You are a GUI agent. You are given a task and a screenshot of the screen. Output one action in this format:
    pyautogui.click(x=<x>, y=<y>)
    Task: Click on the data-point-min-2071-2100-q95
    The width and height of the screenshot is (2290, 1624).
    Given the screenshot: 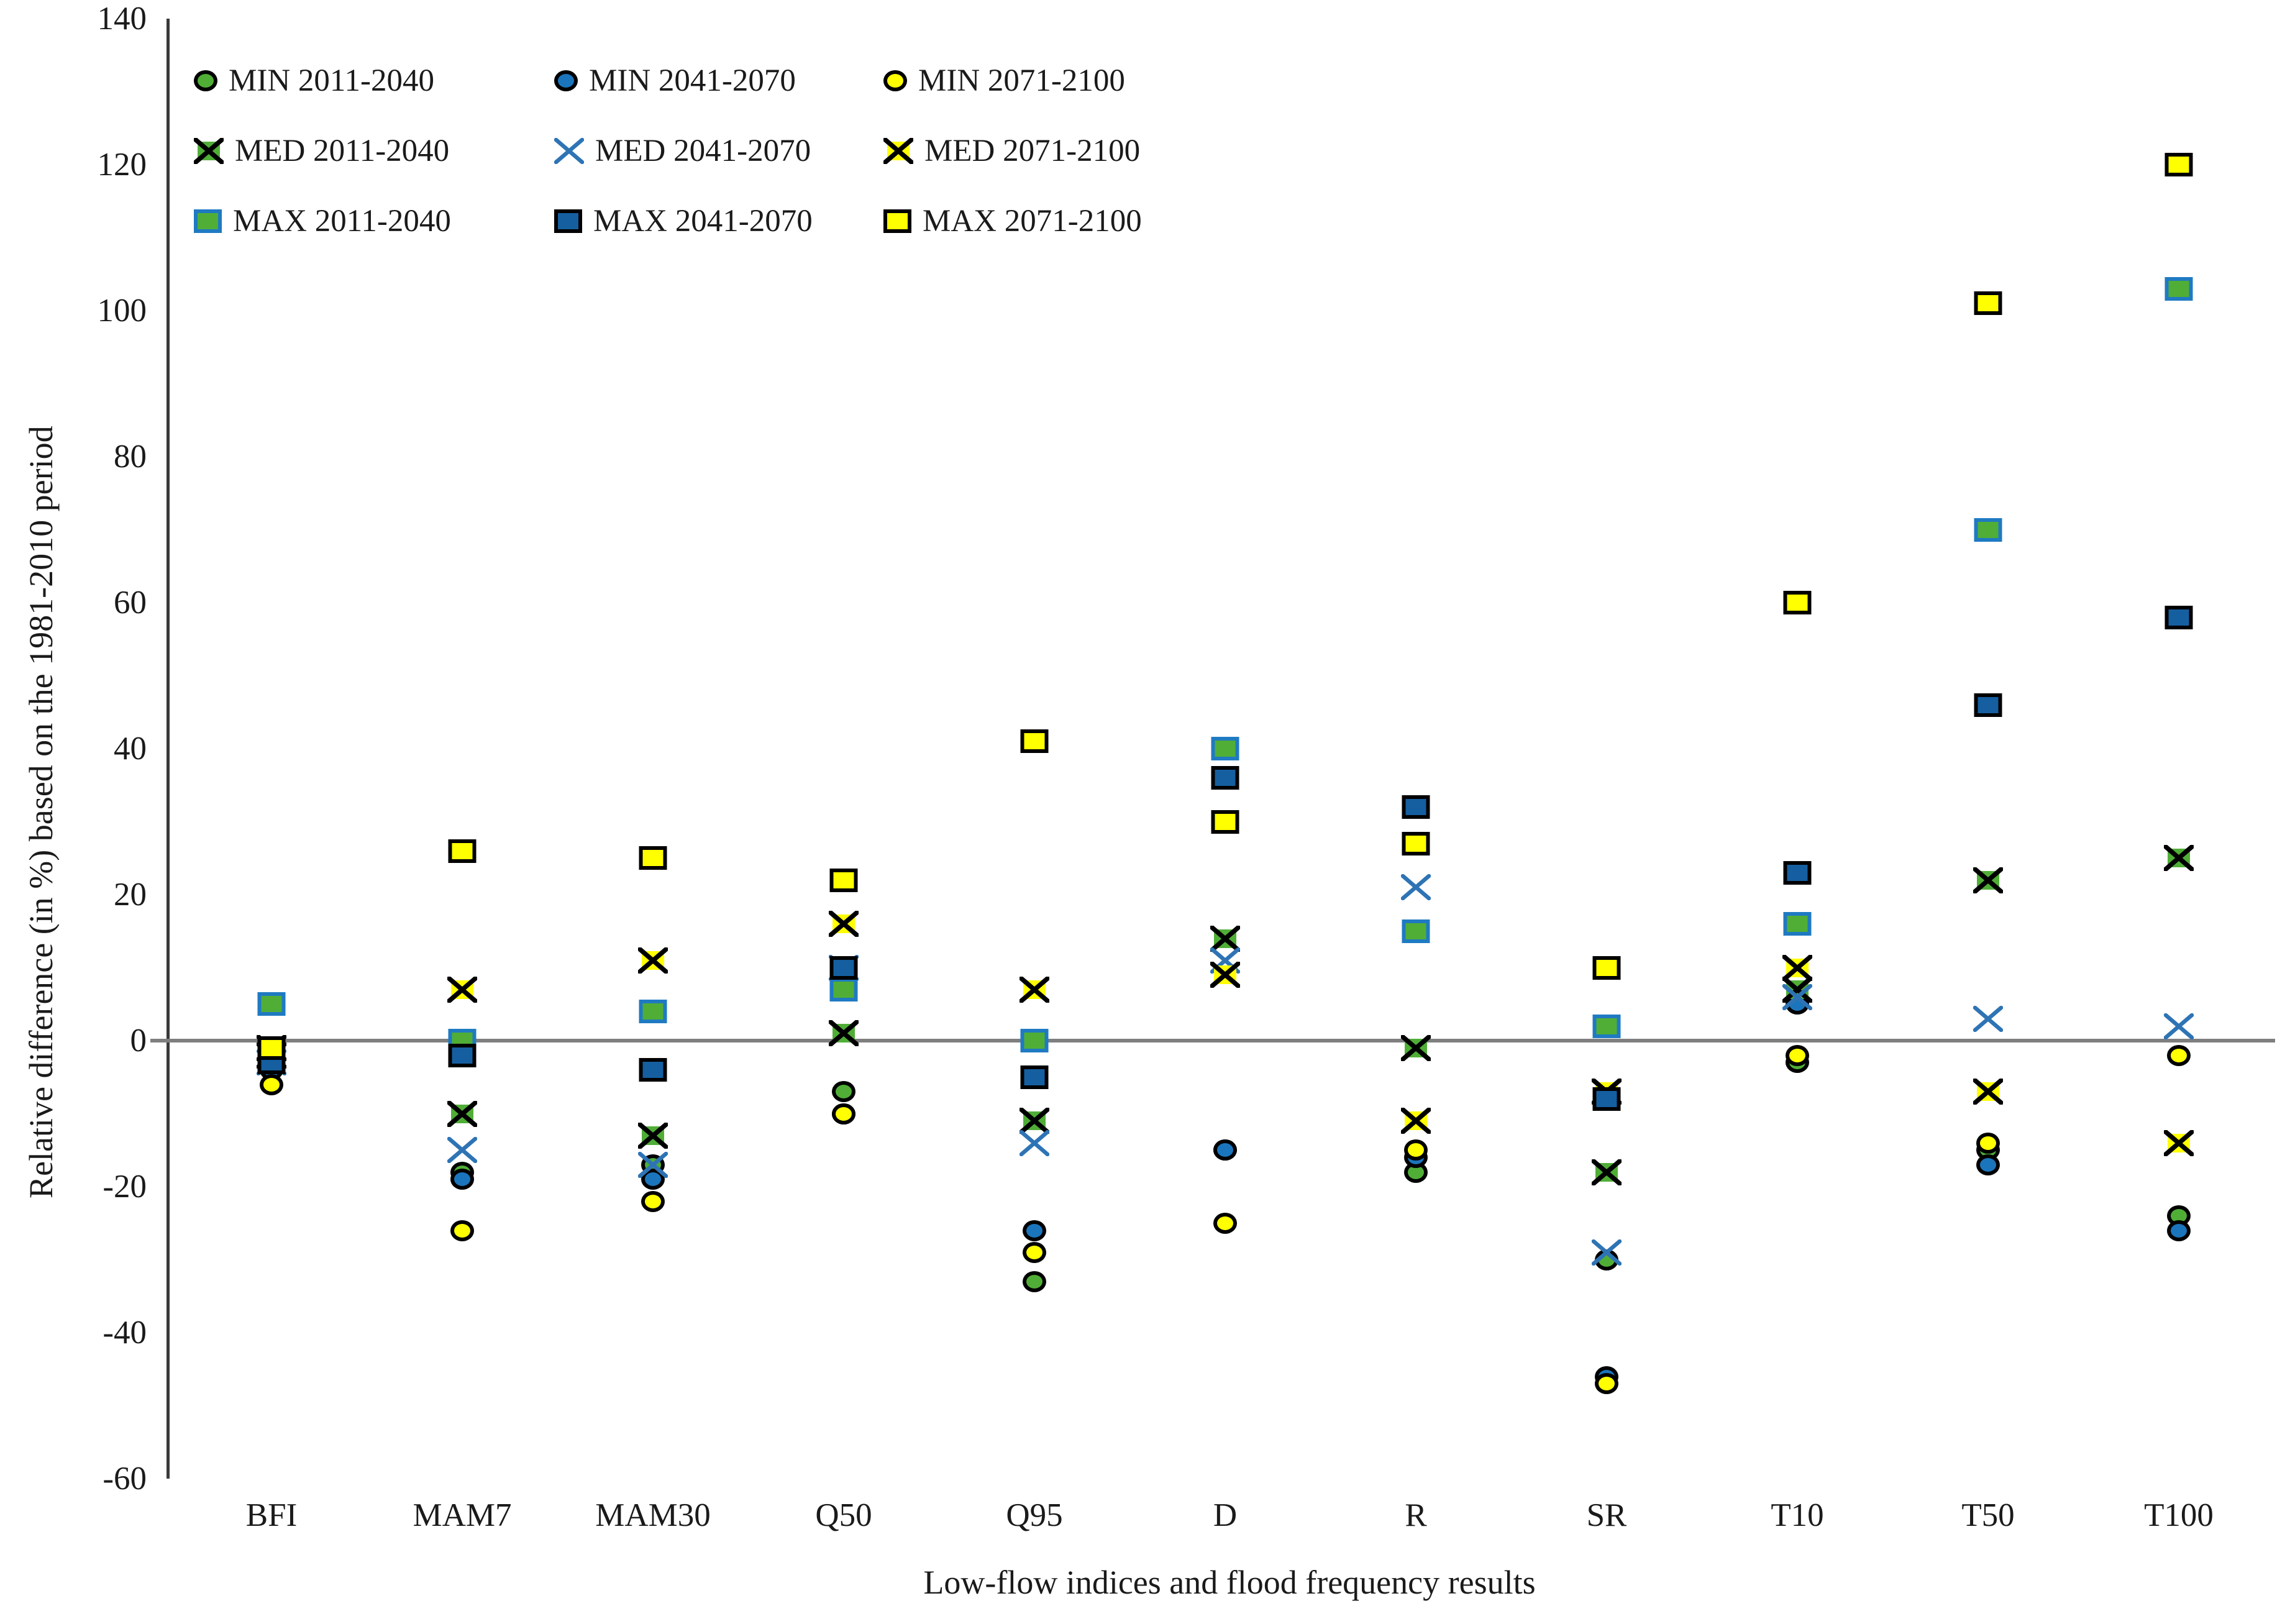 What is the action you would take?
    pyautogui.click(x=1034, y=1252)
    